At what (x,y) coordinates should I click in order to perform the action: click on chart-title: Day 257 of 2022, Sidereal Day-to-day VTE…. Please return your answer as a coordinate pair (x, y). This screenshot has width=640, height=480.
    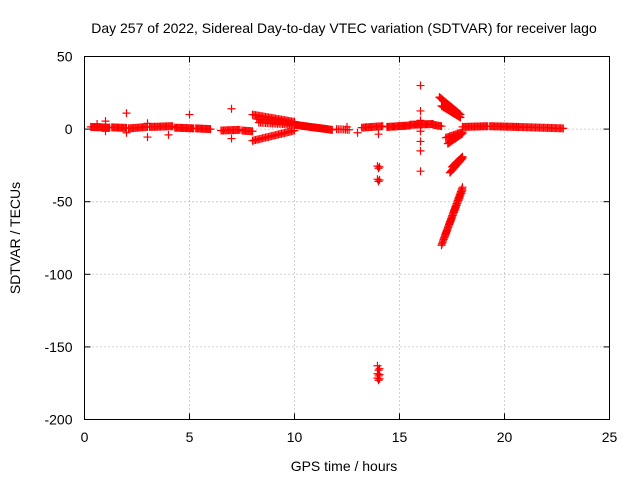
    Looking at the image, I should click on (344, 28).